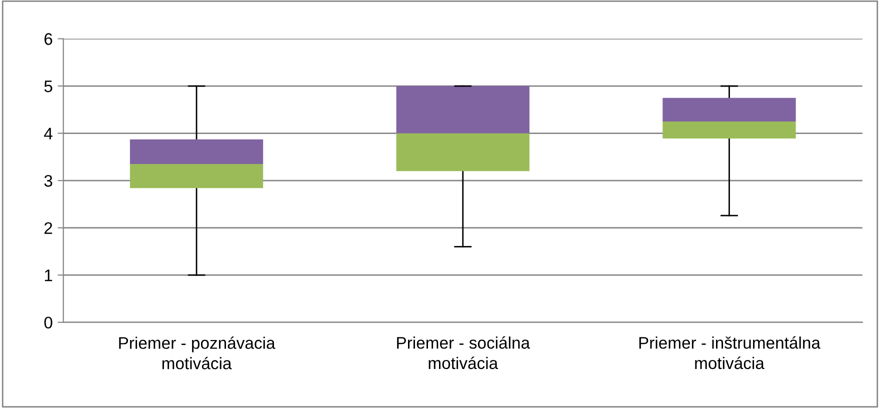 The width and height of the screenshot is (880, 408). What do you see at coordinates (48, 276) in the screenshot?
I see `y-tick-label: 1` at bounding box center [48, 276].